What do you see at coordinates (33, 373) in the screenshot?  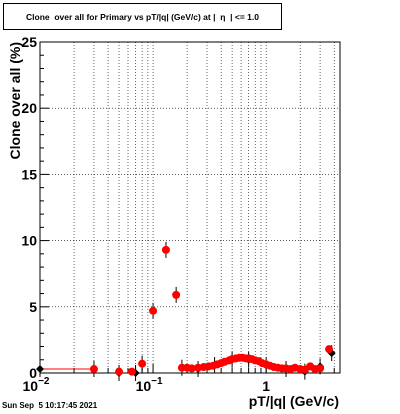 I see `y-tick-label: 0` at bounding box center [33, 373].